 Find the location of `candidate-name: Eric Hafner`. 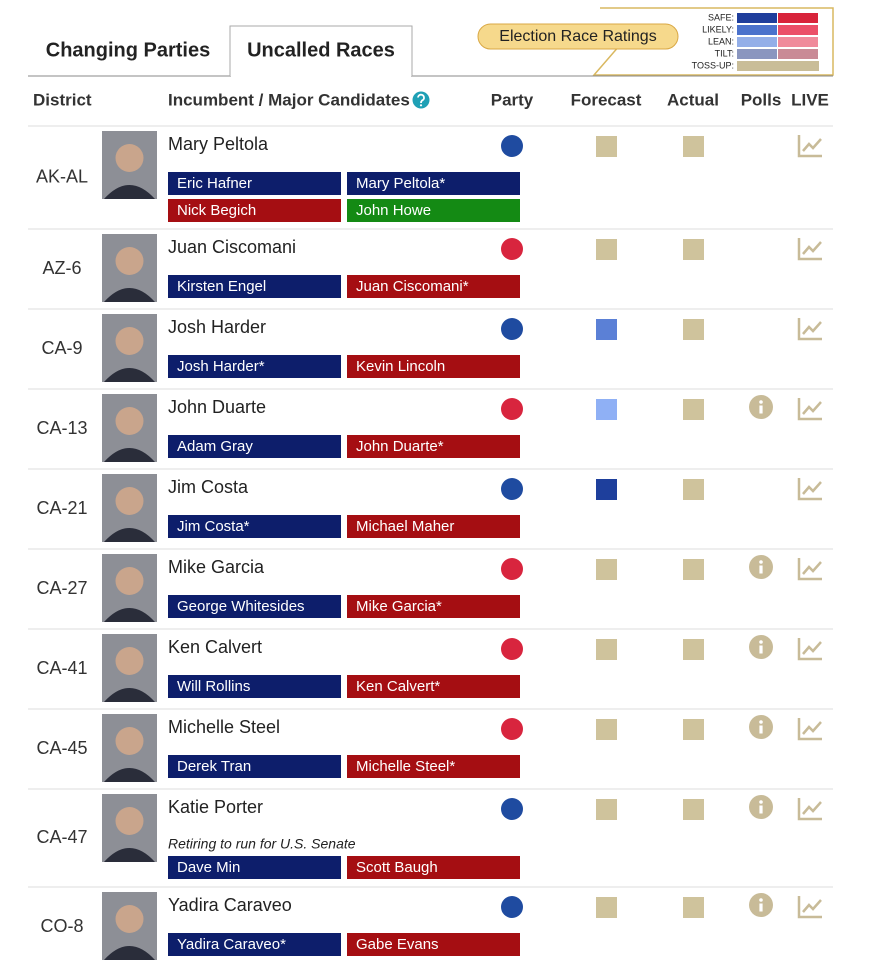

candidate-name: Eric Hafner is located at coordinates (214, 183).